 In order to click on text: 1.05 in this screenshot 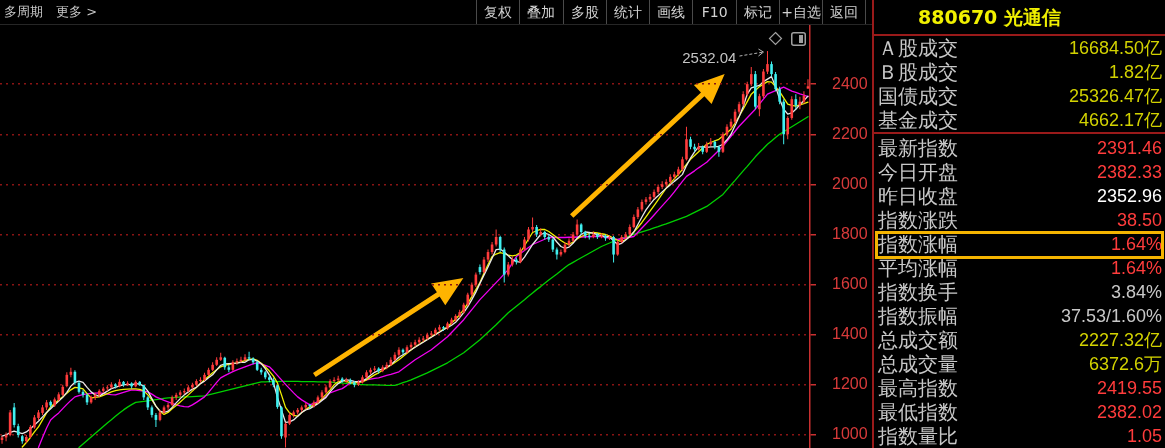, I will do `click(1144, 436)`.